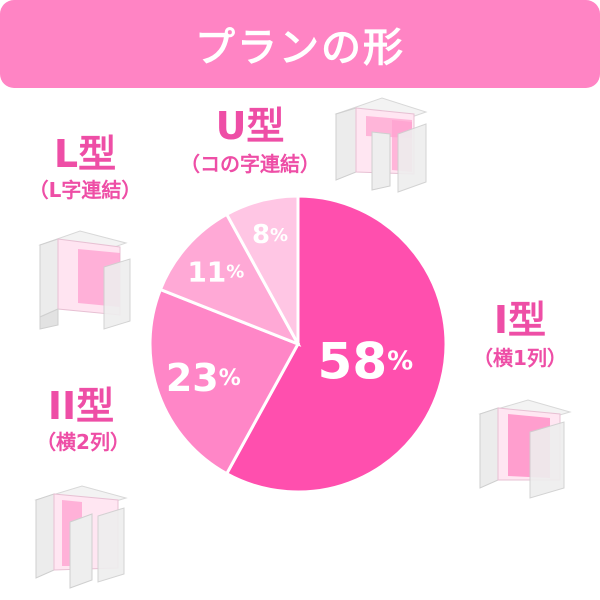 The width and height of the screenshot is (600, 600). What do you see at coordinates (261, 235) in the screenshot?
I see `pie-label-value-4: 8` at bounding box center [261, 235].